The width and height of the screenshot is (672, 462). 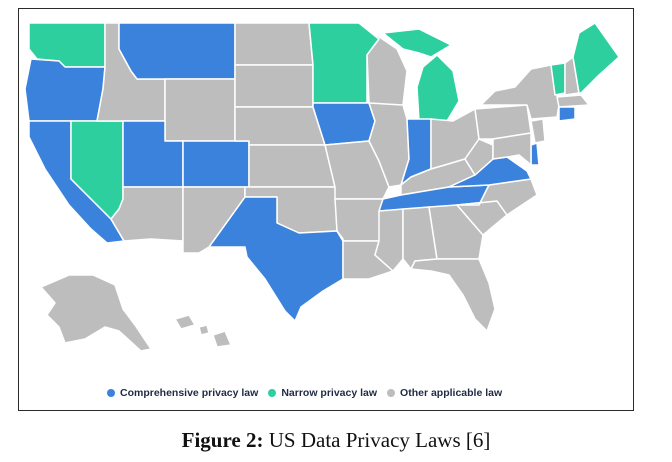 What do you see at coordinates (203, 331) in the screenshot?
I see `state-hawaii` at bounding box center [203, 331].